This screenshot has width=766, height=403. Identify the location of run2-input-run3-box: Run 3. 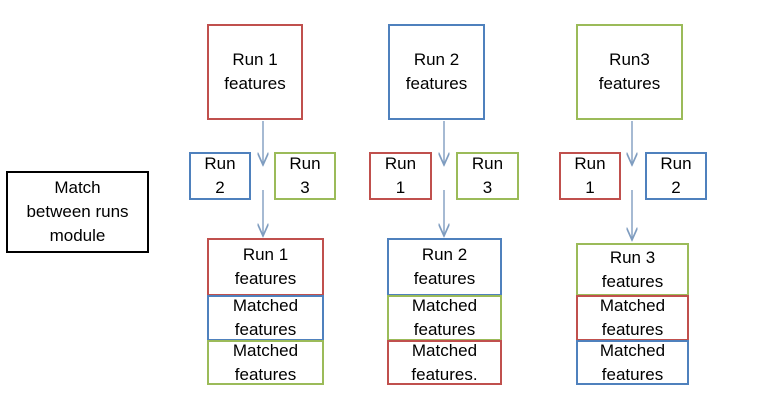
(487, 176).